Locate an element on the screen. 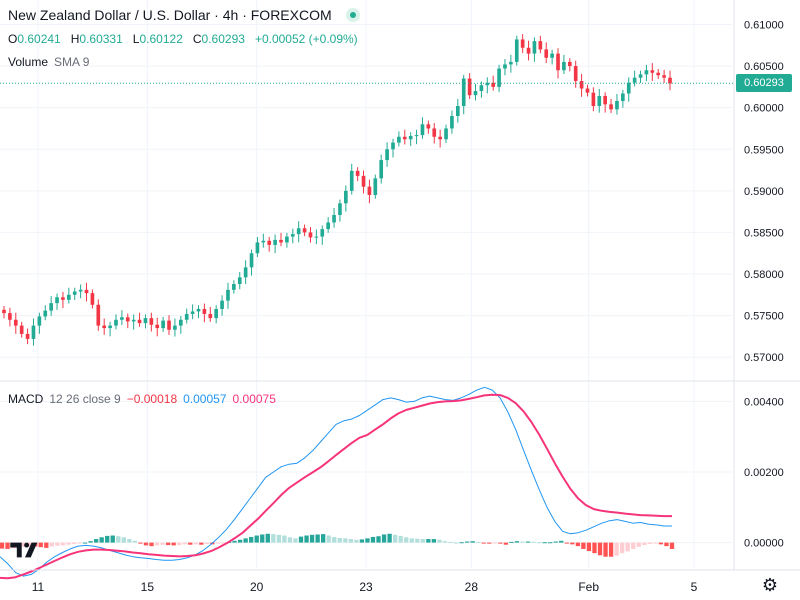 Image resolution: width=800 pixels, height=600 pixels. x-tick-label: 20 is located at coordinates (257, 587).